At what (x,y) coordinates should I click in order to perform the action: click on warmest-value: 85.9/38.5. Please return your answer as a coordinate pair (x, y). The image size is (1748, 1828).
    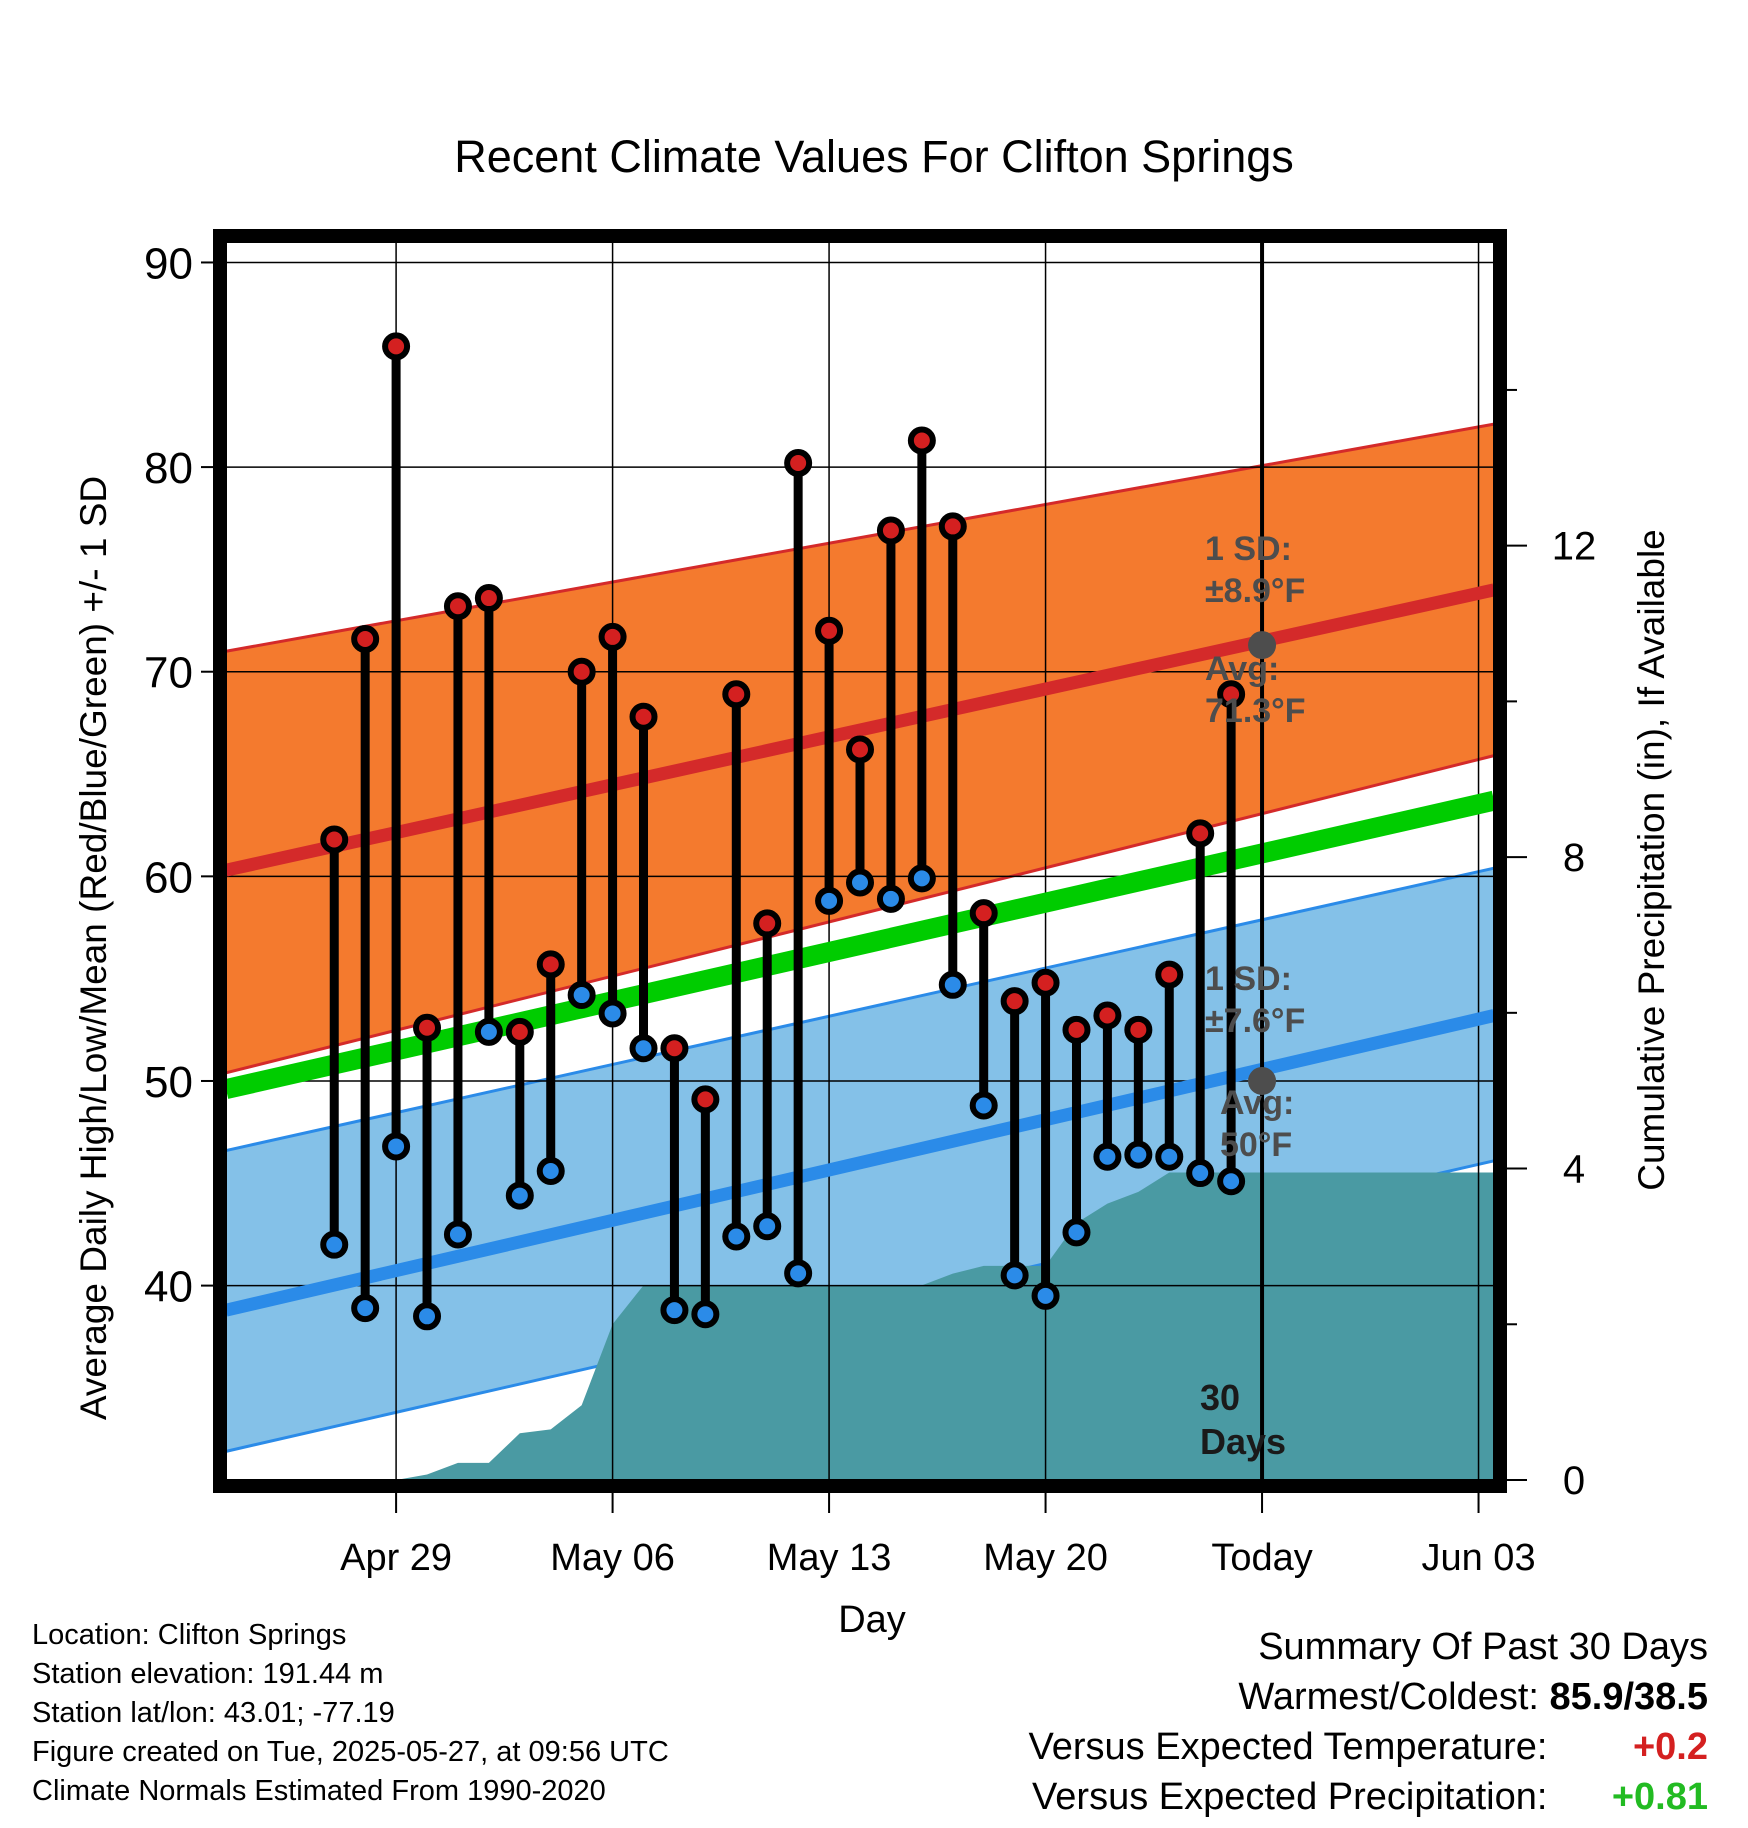
    Looking at the image, I should click on (1628, 1697).